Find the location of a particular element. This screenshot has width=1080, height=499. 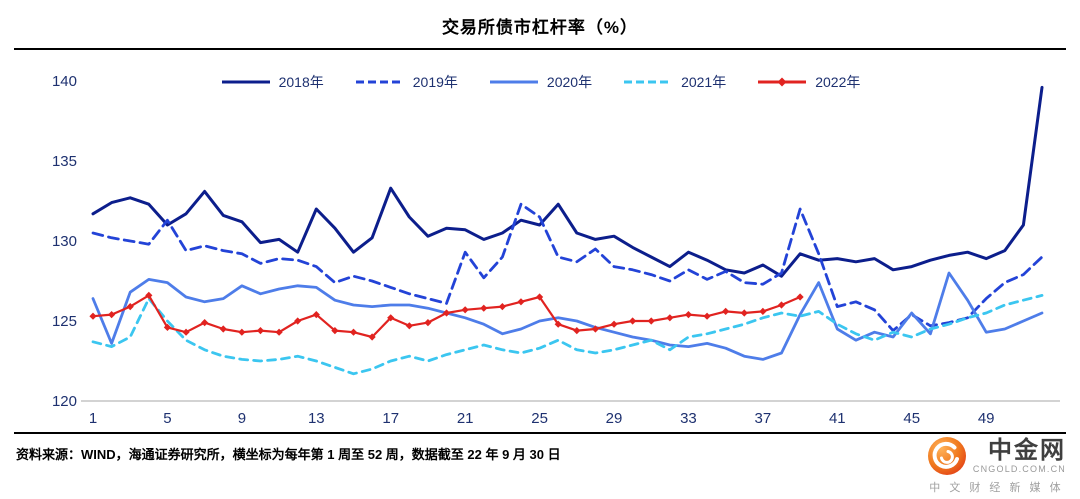

y-tick-label: 125 is located at coordinates (64, 321).